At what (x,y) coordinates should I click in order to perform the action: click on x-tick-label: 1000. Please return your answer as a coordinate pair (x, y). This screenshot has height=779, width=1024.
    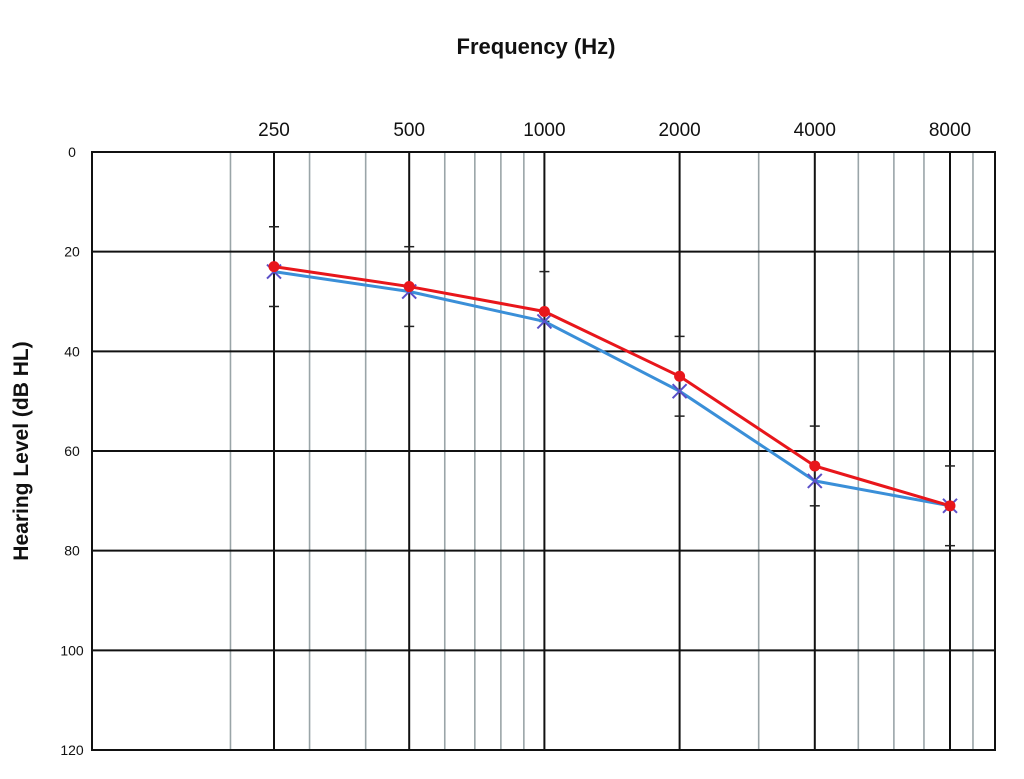
    Looking at the image, I should click on (544, 130).